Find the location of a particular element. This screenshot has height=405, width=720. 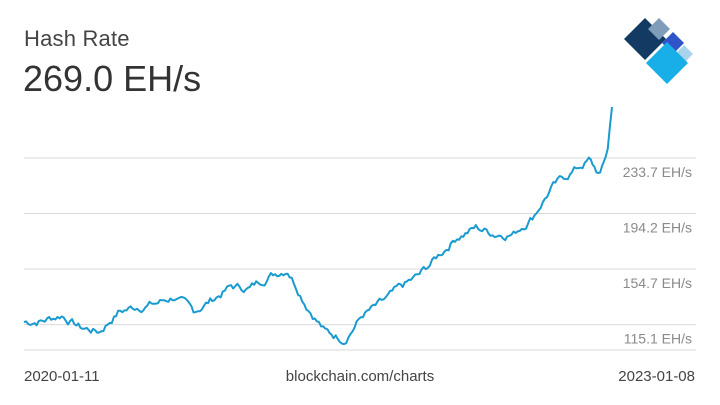

x-axis-start-date: 2020-01-11 is located at coordinates (62, 376).